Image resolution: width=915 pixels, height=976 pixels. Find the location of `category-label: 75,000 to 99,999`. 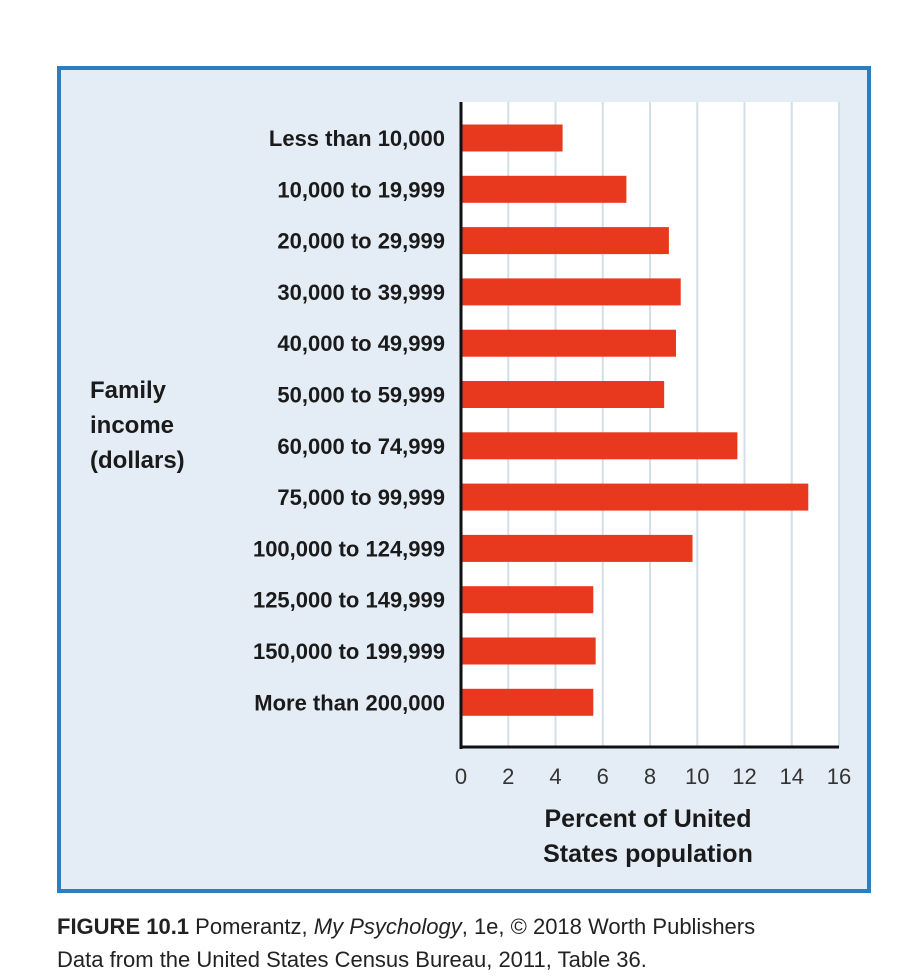

category-label: 75,000 to 99,999 is located at coordinates (361, 497).